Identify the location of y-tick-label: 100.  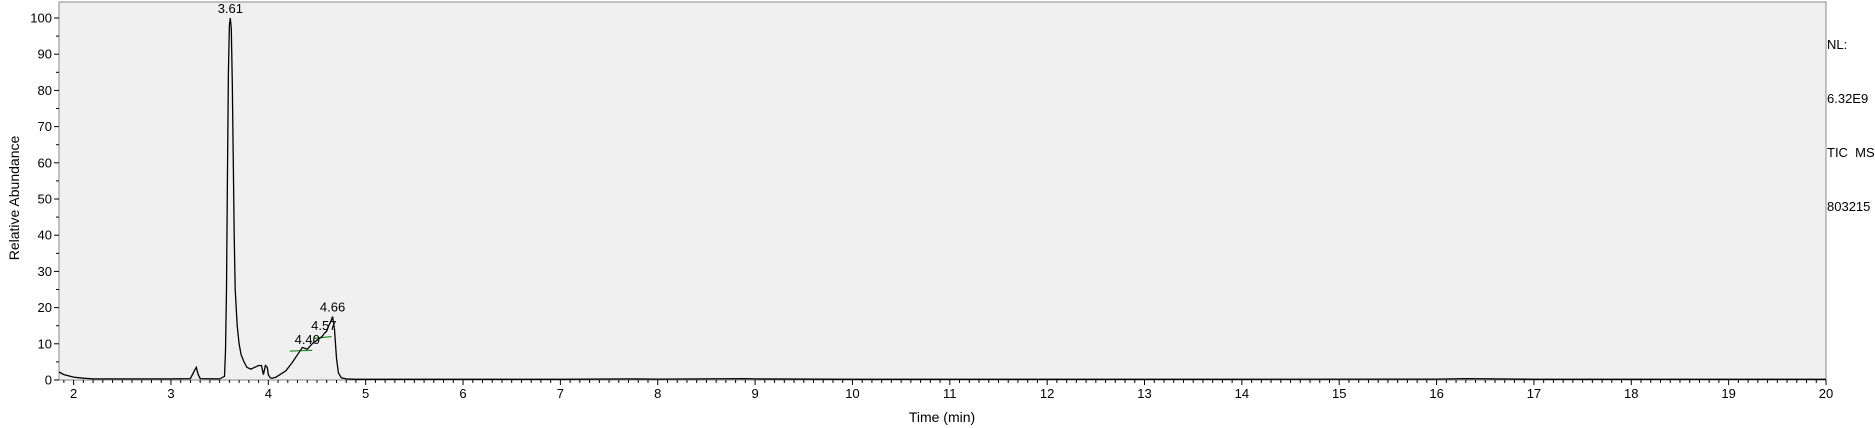
(41, 18).